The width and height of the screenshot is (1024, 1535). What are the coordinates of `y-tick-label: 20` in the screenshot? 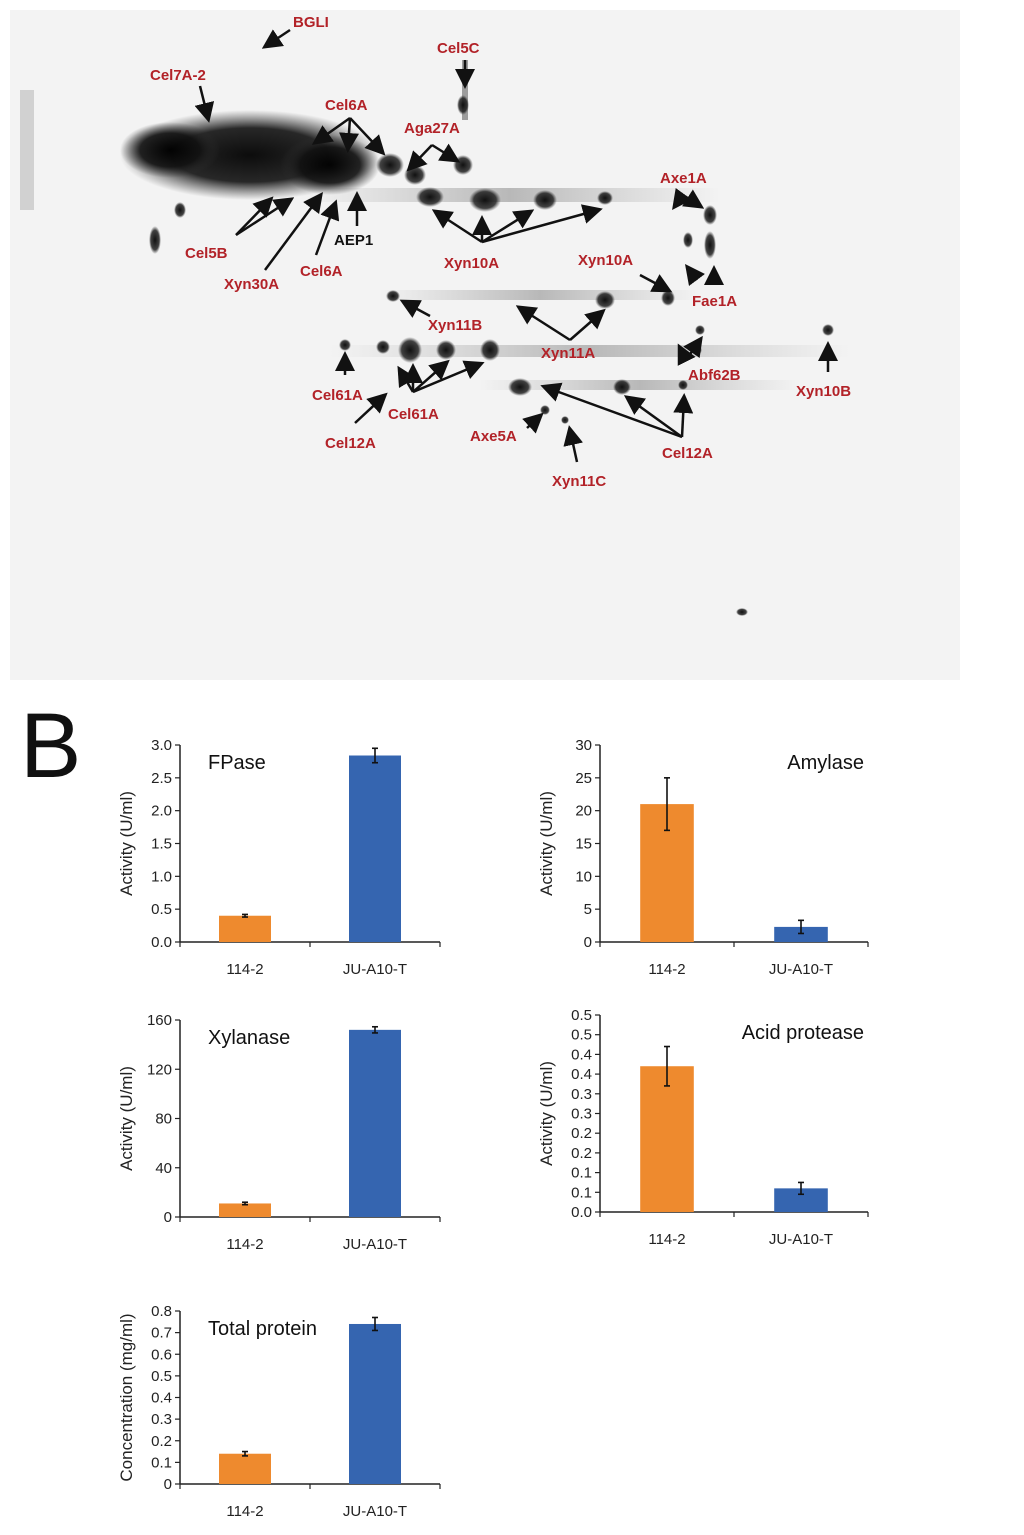 It's located at (583, 811).